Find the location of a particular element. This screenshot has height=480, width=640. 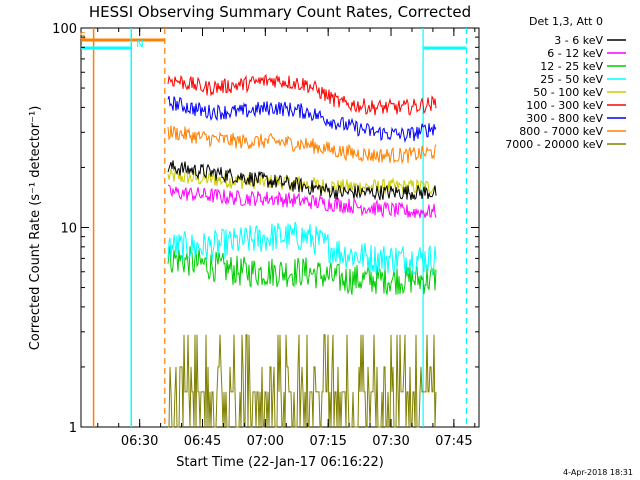

legend-label: 50 - 100 keV is located at coordinates (568, 92).